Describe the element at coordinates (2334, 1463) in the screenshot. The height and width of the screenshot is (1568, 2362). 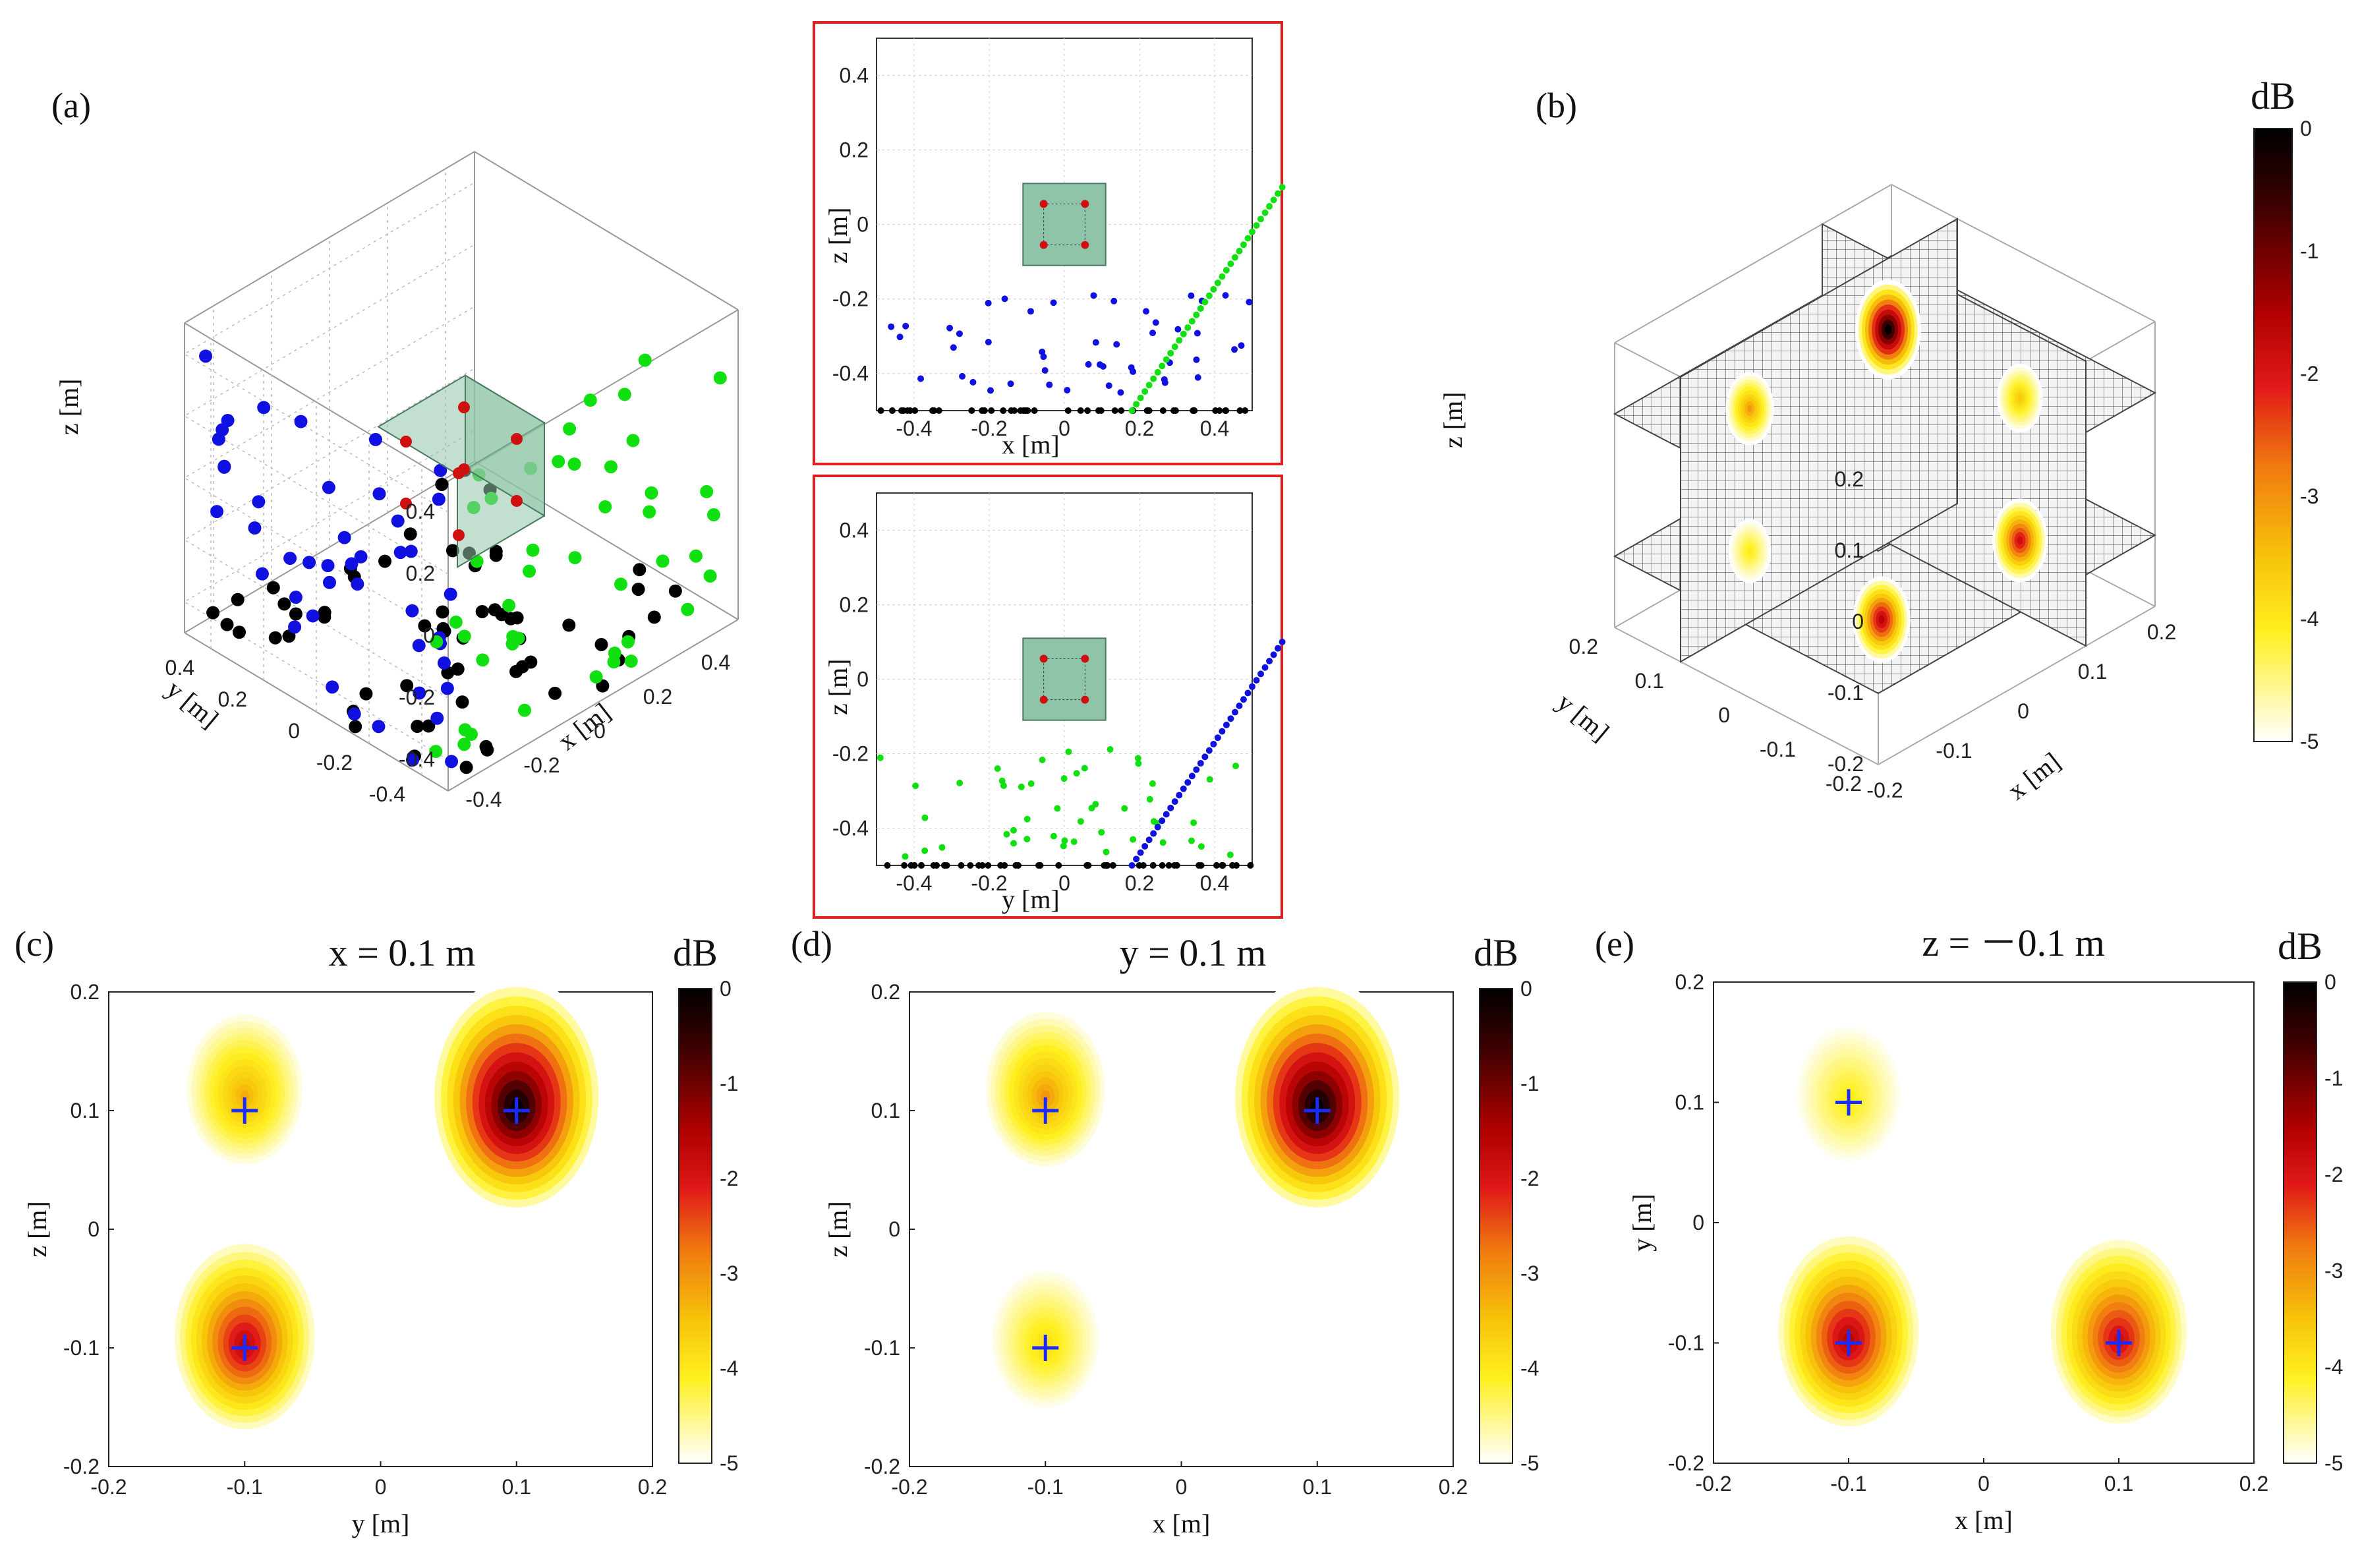
I see `e-cbar-tick-5: -5` at that location.